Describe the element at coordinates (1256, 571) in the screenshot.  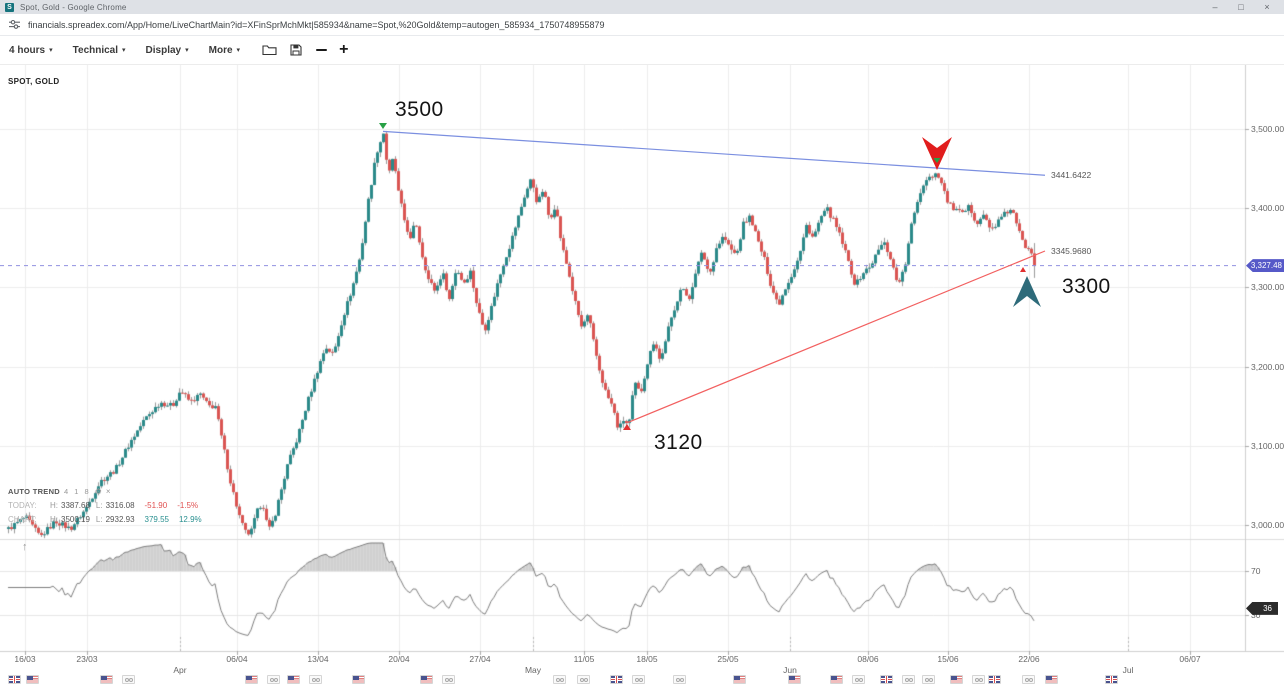
I see `rsi-level-70-label: 70` at that location.